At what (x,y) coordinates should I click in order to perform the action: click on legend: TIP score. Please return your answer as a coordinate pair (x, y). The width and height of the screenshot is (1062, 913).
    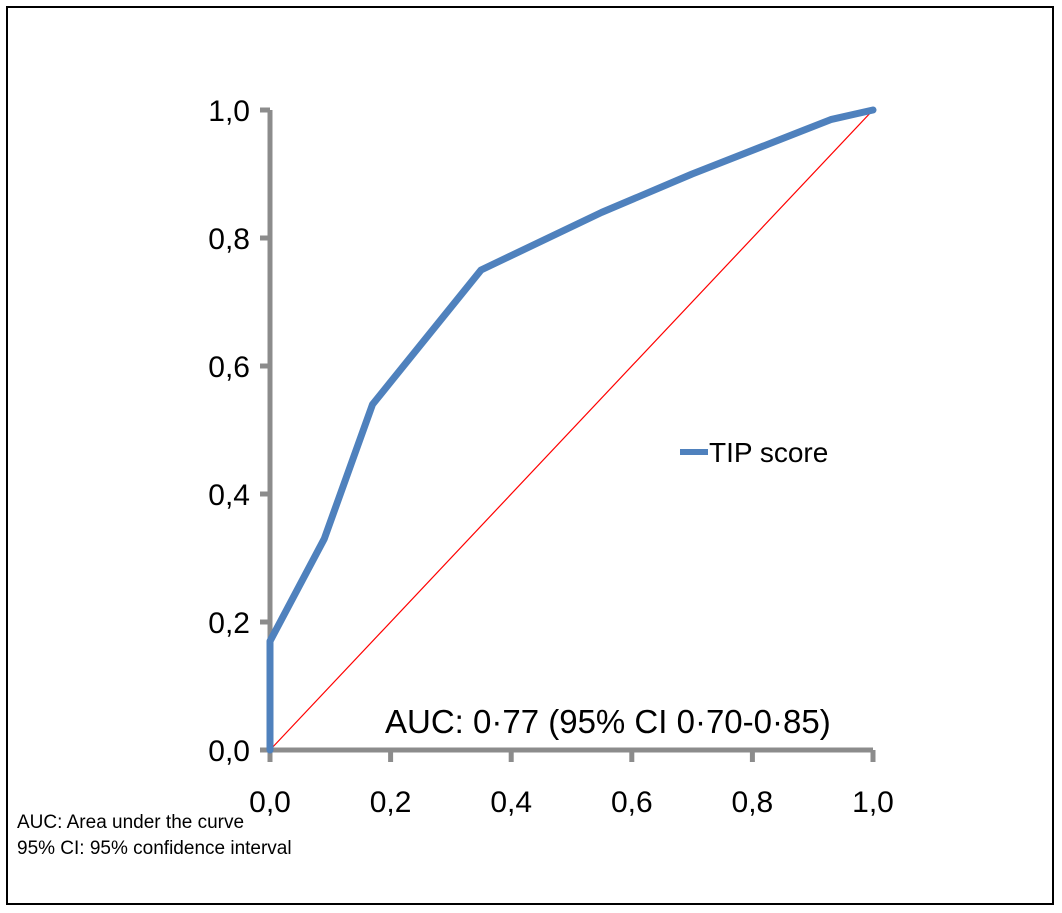
    Looking at the image, I should click on (754, 452).